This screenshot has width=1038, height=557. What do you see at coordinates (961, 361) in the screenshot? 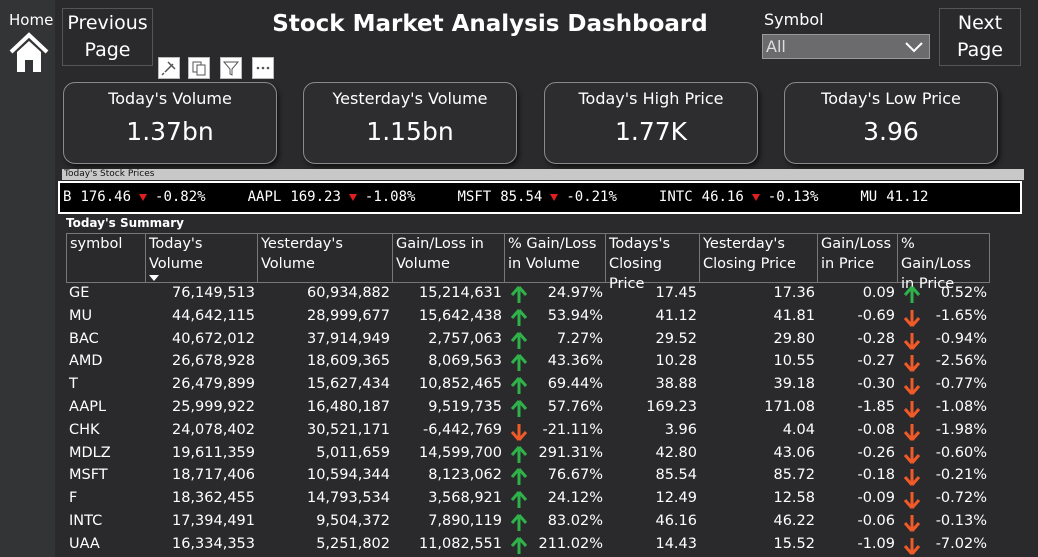
I see `table-cell: -2.56%` at bounding box center [961, 361].